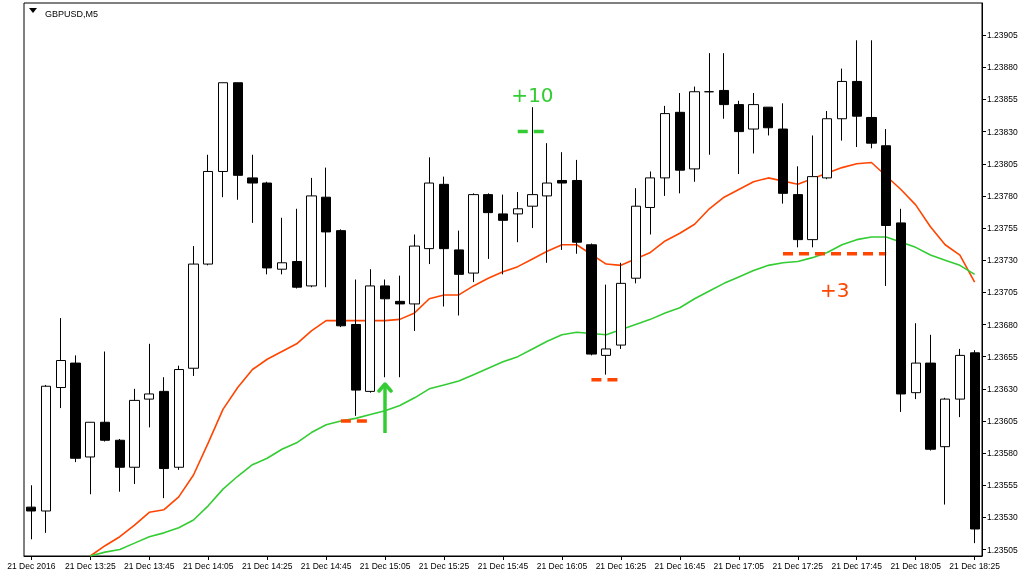  Describe the element at coordinates (1002, 517) in the screenshot. I see `y-tick-label: 1.23530` at that location.